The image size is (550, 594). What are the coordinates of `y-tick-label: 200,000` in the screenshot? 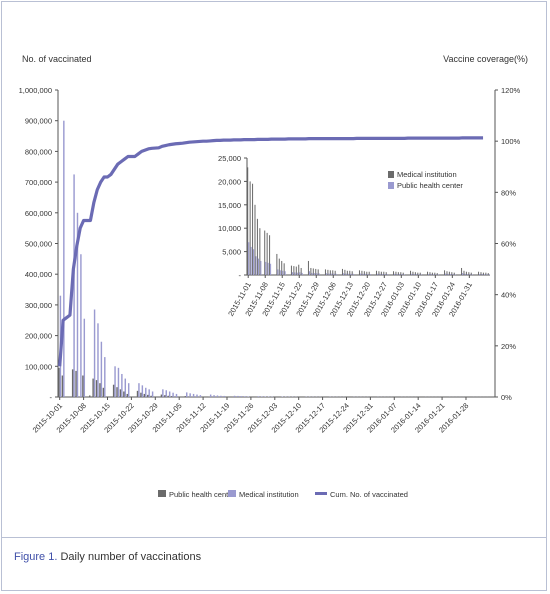 It's located at (38, 336).